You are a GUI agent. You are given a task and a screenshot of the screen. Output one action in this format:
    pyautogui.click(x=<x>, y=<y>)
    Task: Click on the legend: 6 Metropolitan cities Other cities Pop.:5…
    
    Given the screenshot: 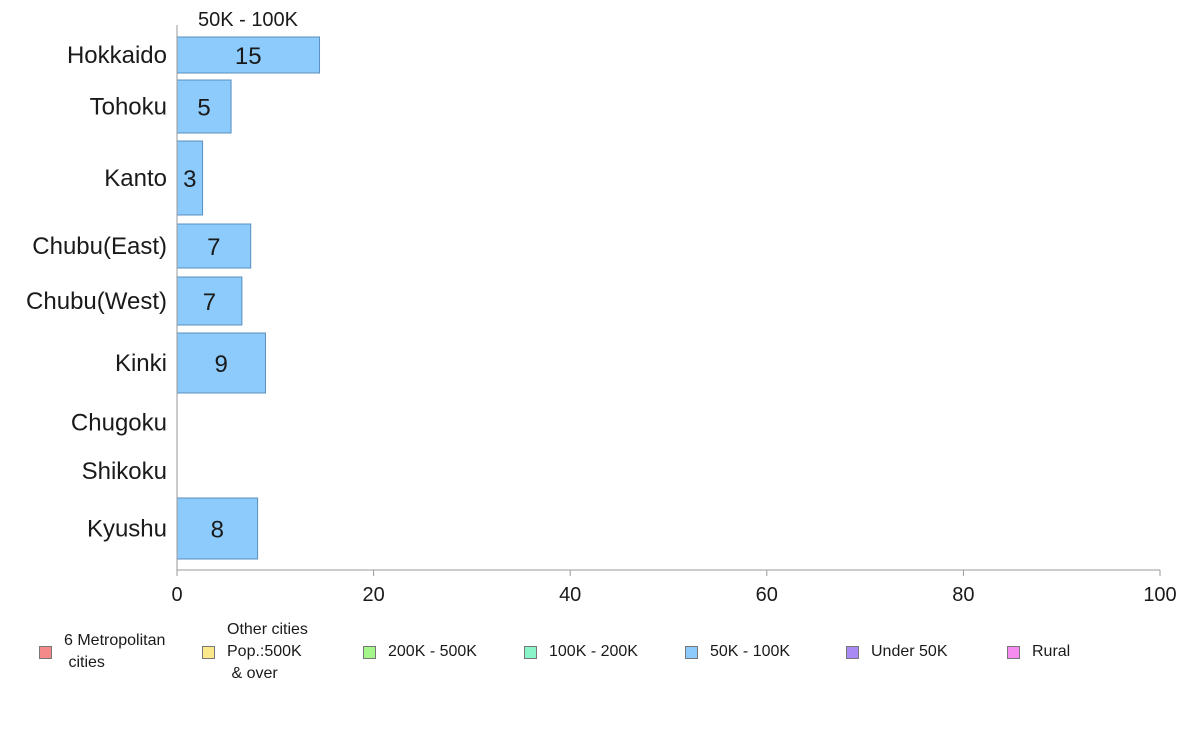 What is the action you would take?
    pyautogui.click(x=594, y=655)
    